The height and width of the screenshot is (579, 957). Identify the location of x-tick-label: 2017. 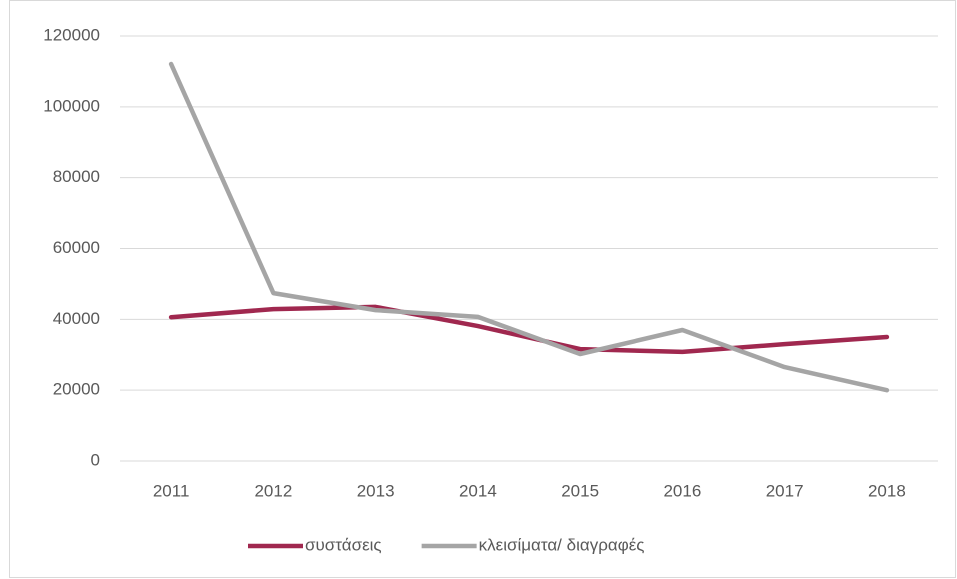
(785, 490).